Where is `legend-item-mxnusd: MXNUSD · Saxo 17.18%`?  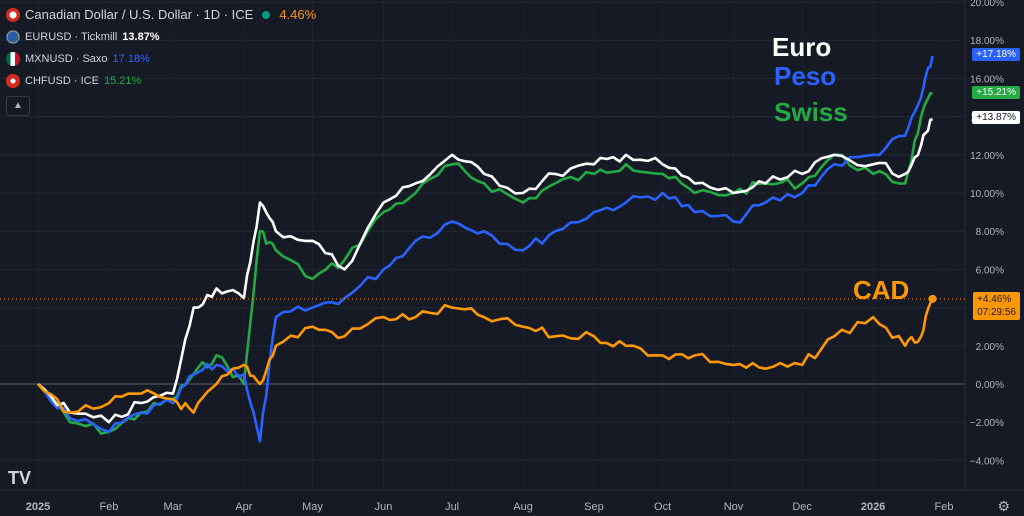 legend-item-mxnusd: MXNUSD · Saxo 17.18% is located at coordinates (161, 59).